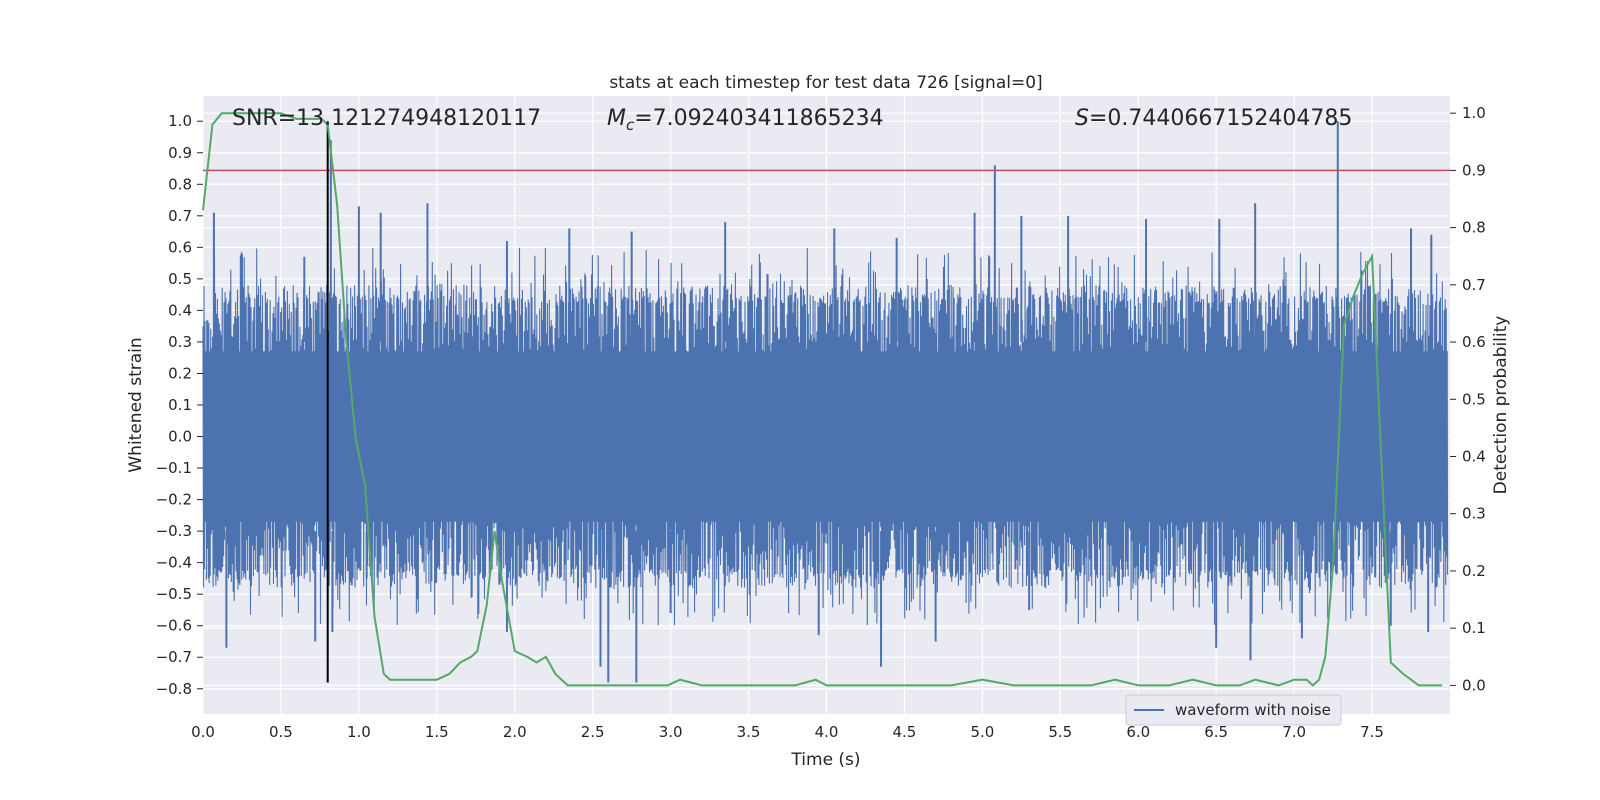  I want to click on legend: waveform with noise, so click(1233, 710).